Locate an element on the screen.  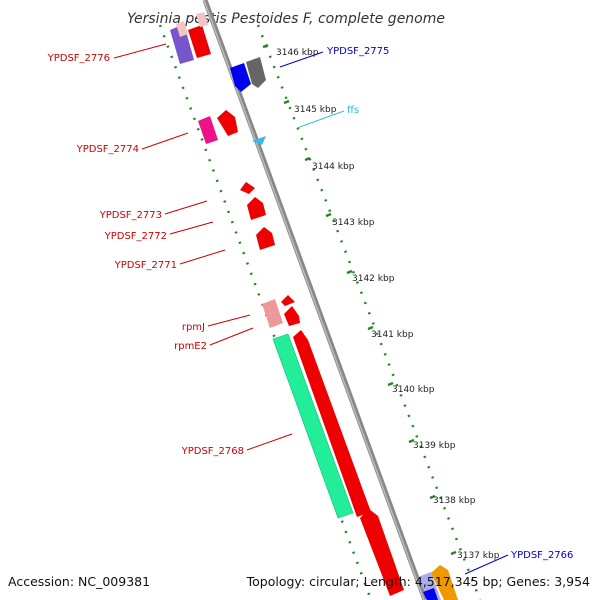
accession-text: Accession: NC_009381 is located at coordinates (79, 581).